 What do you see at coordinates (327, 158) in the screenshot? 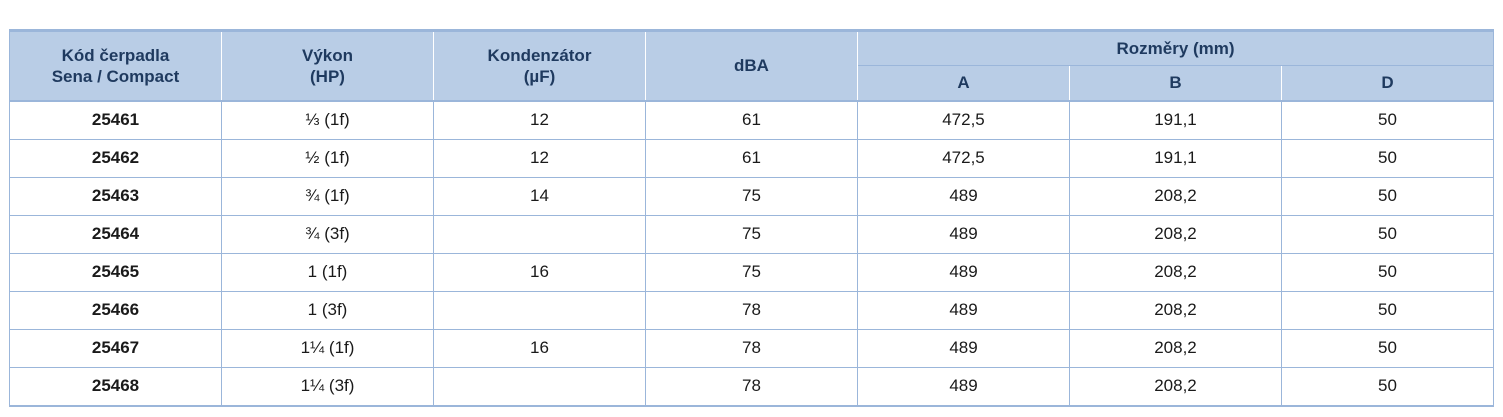
I see `cell-power: ½ (1f)` at bounding box center [327, 158].